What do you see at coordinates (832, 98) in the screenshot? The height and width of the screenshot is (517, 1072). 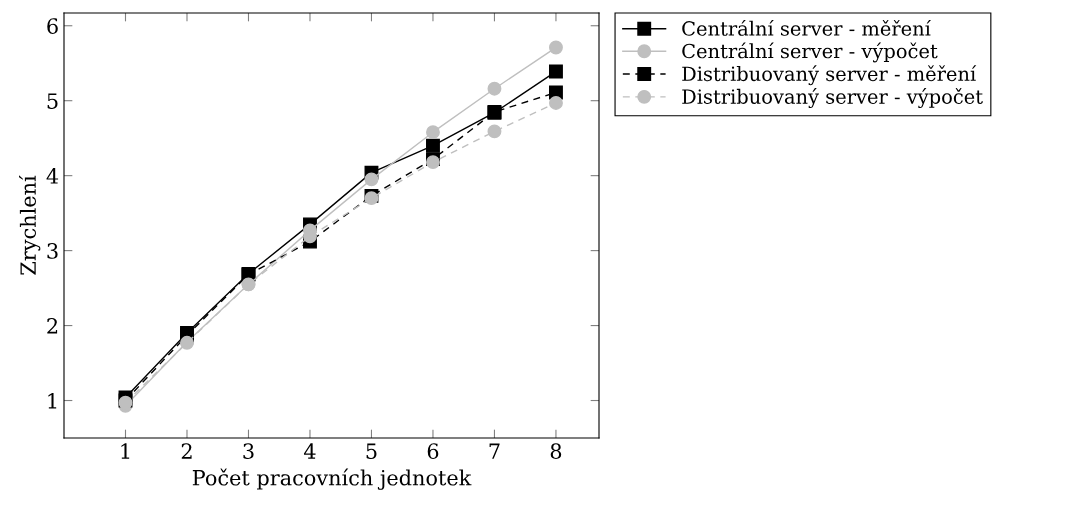 I see `legend-label: Distribuovaný server - výpočet` at bounding box center [832, 98].